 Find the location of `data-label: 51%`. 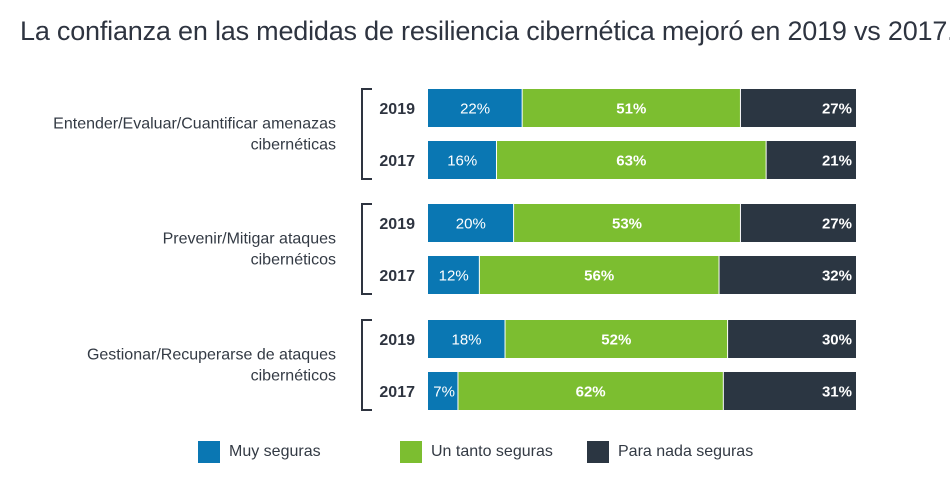

data-label: 51% is located at coordinates (631, 109).